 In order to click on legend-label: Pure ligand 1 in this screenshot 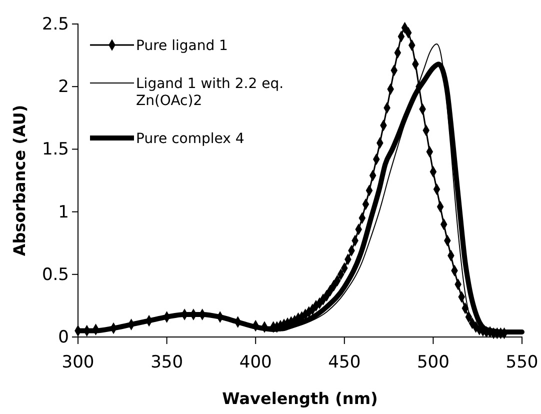, I will do `click(182, 46)`.